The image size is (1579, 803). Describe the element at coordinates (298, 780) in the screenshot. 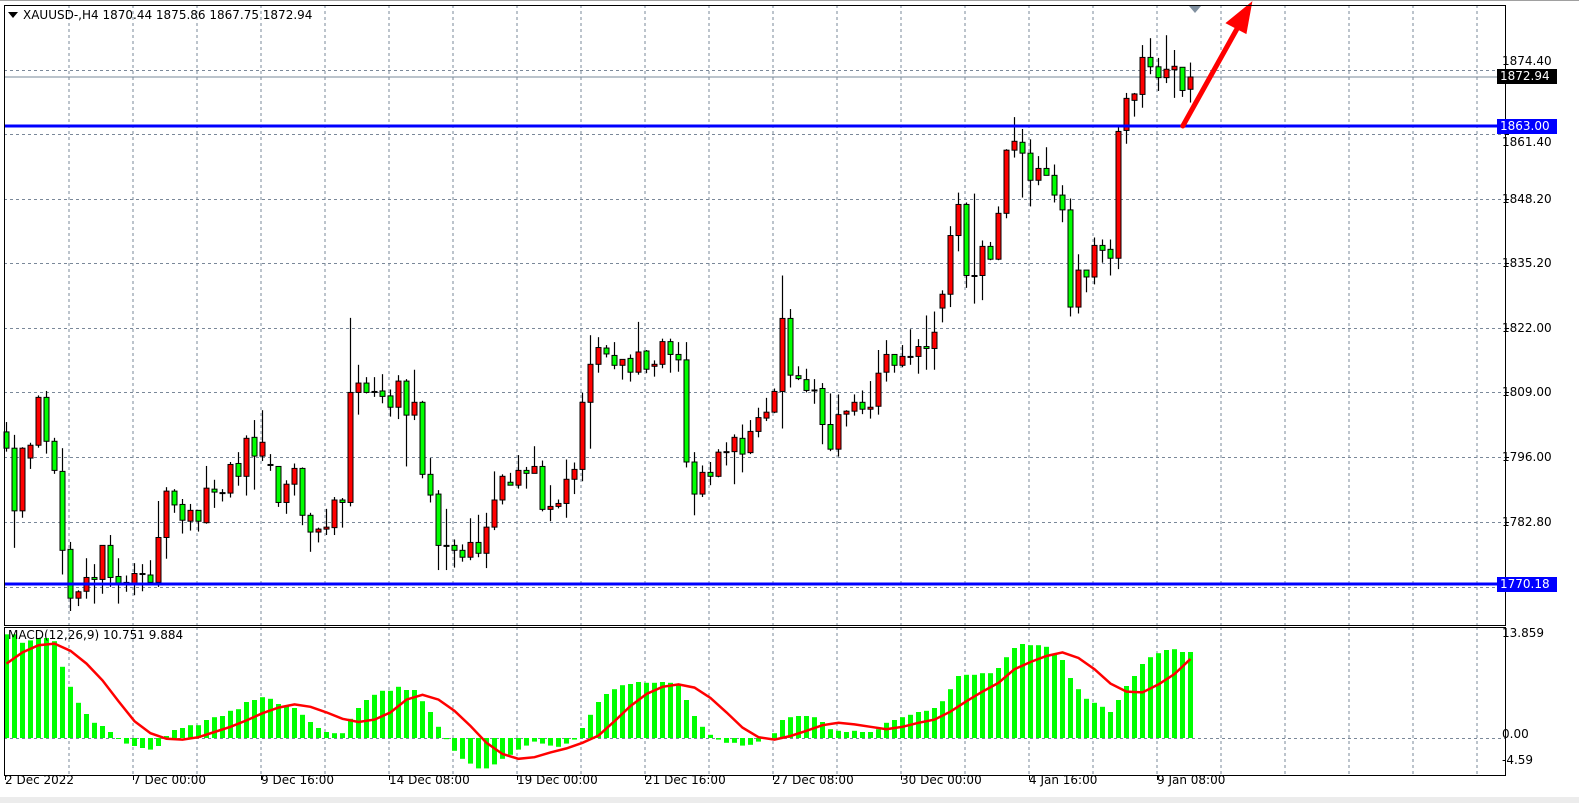

I see `time-axis-label: 9 Dec 16:00` at that location.